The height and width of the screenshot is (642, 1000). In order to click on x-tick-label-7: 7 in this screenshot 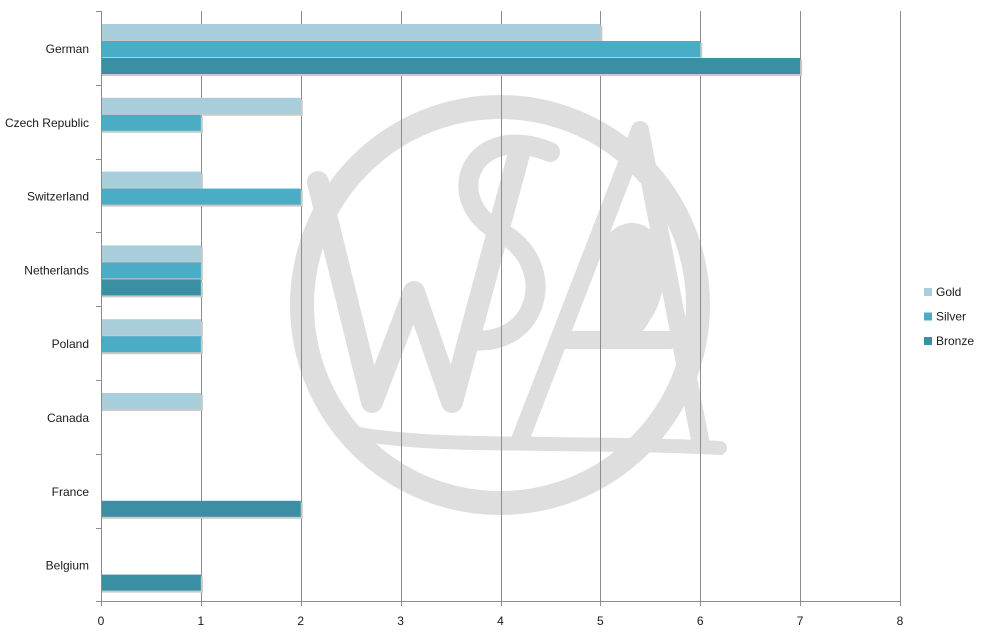, I will do `click(800, 621)`.